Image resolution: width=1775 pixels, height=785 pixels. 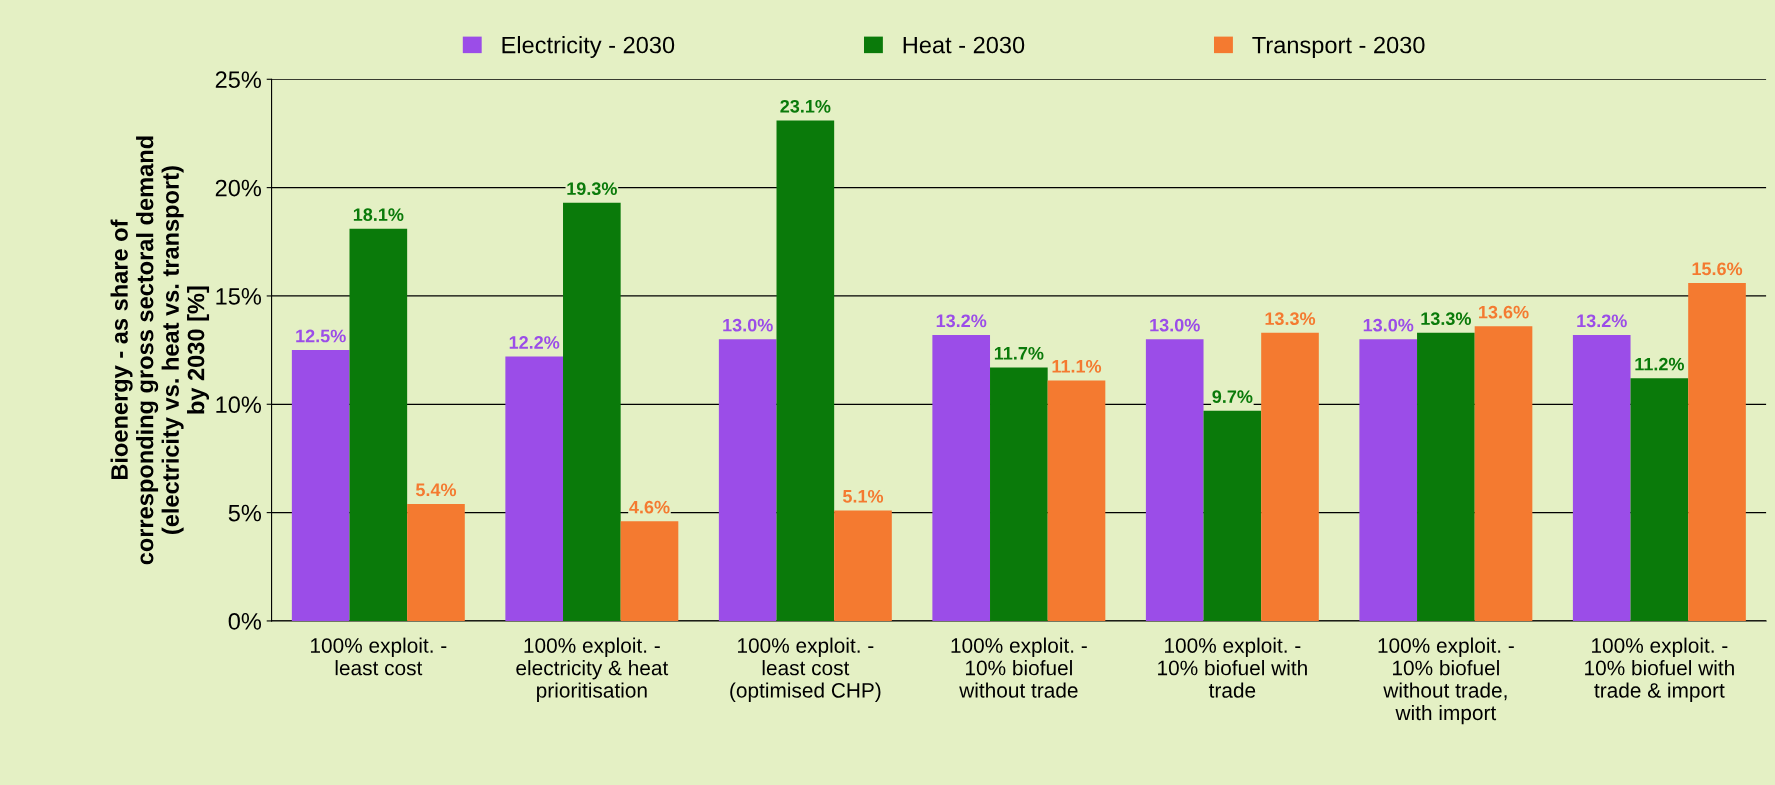 What do you see at coordinates (379, 656) in the screenshot?
I see `x-tick-label: 100% exploit. - least cost` at bounding box center [379, 656].